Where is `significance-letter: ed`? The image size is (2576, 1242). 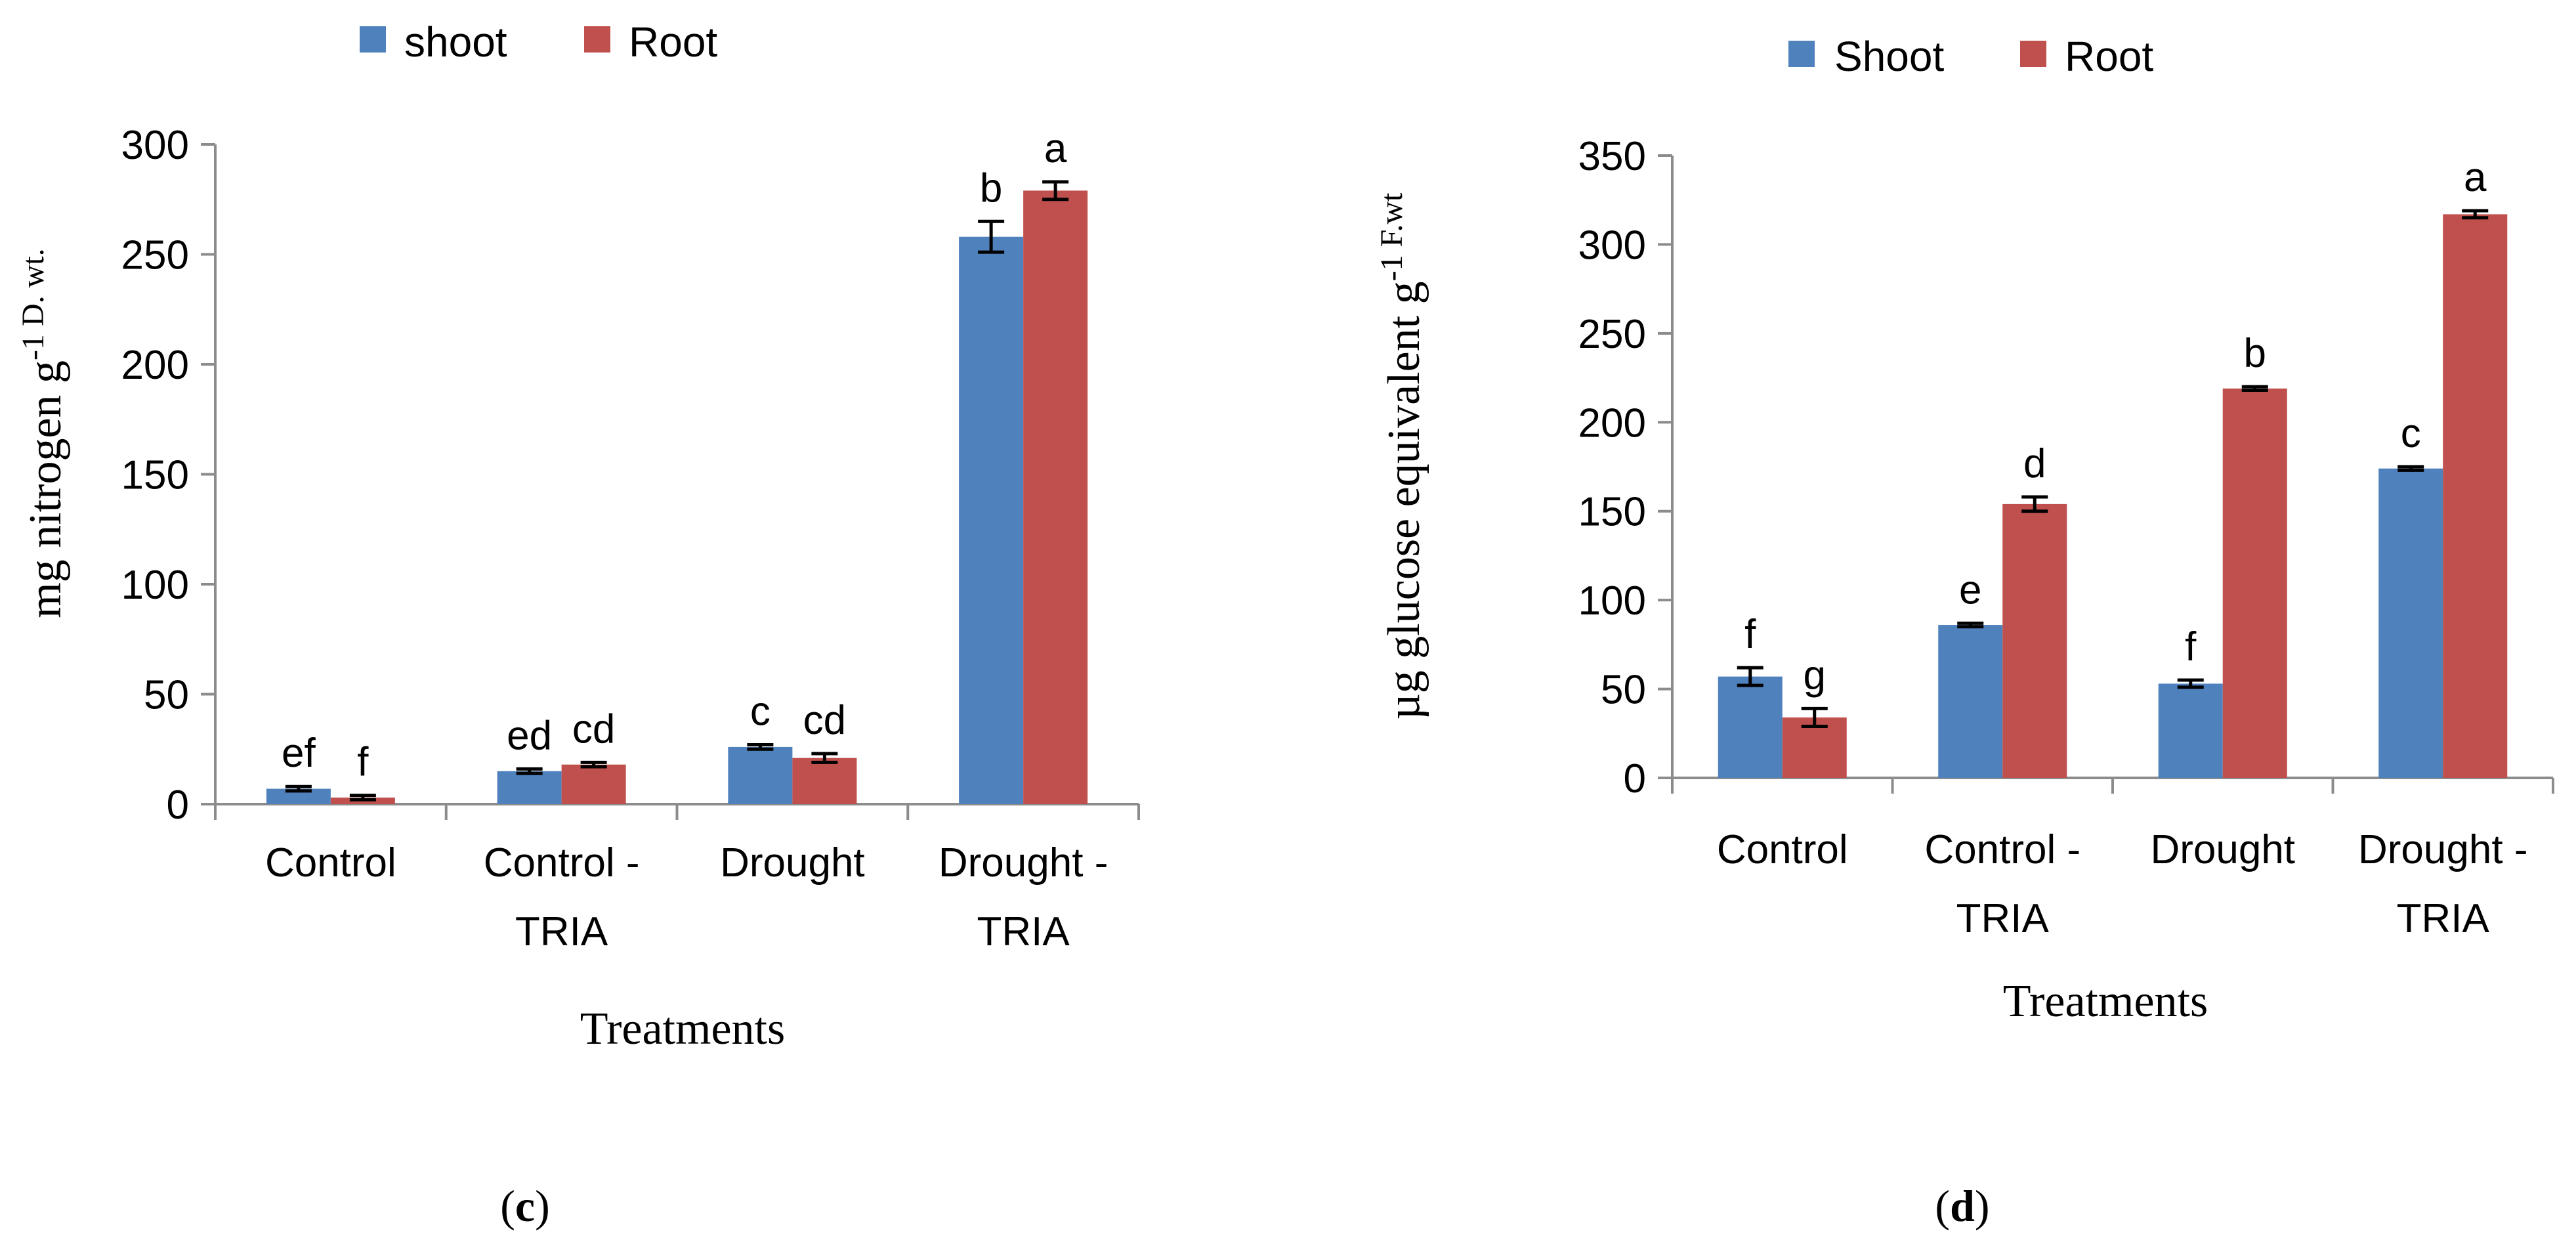
significance-letter: ed is located at coordinates (529, 735).